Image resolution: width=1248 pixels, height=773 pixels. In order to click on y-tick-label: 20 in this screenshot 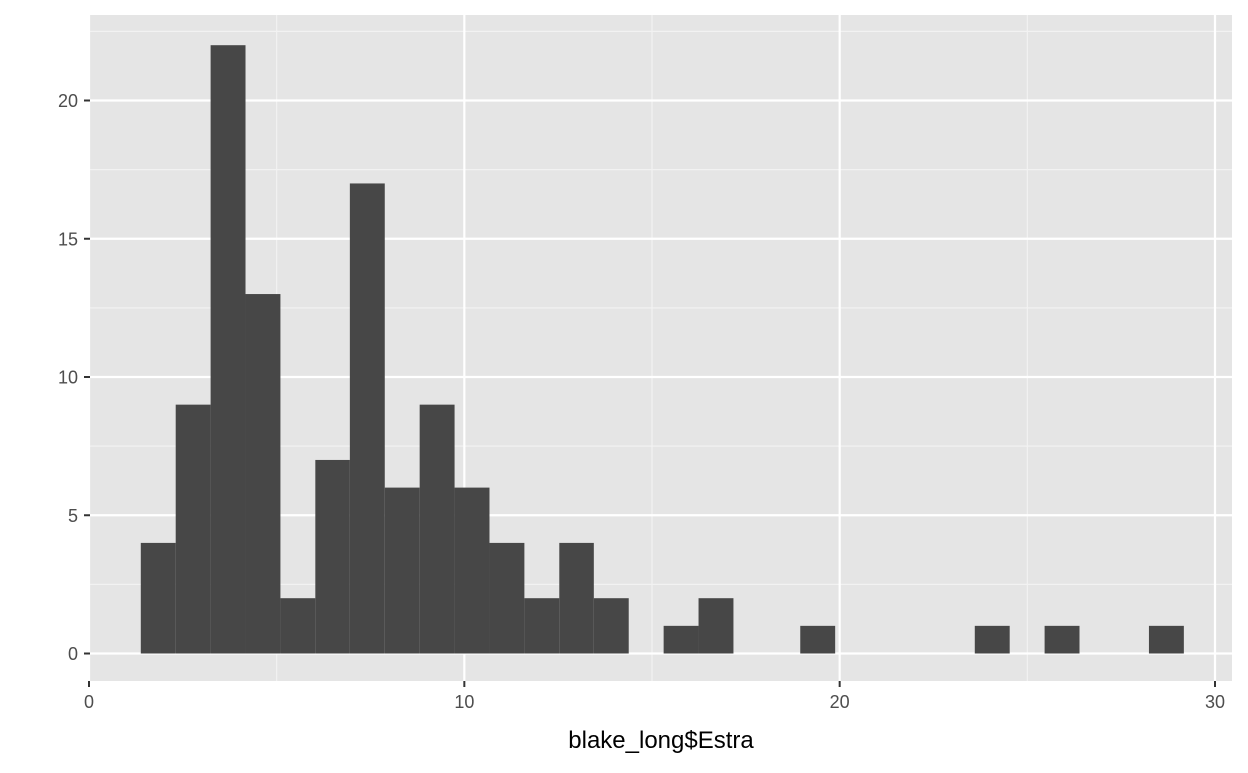, I will do `click(68, 101)`.